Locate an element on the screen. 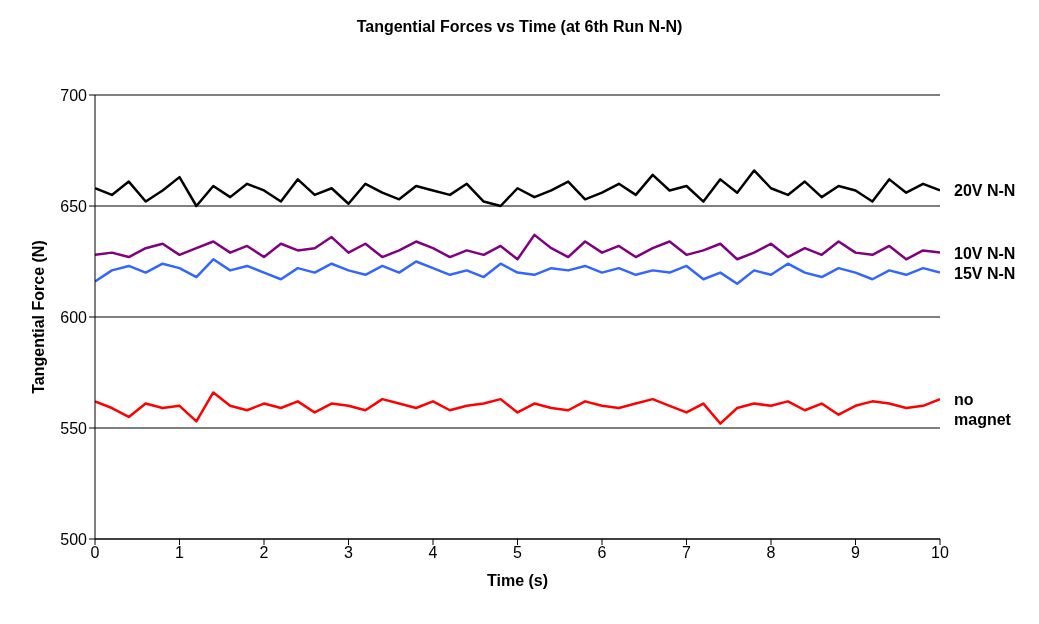 This screenshot has width=1039, height=624. x-tick-label: 7 is located at coordinates (687, 553).